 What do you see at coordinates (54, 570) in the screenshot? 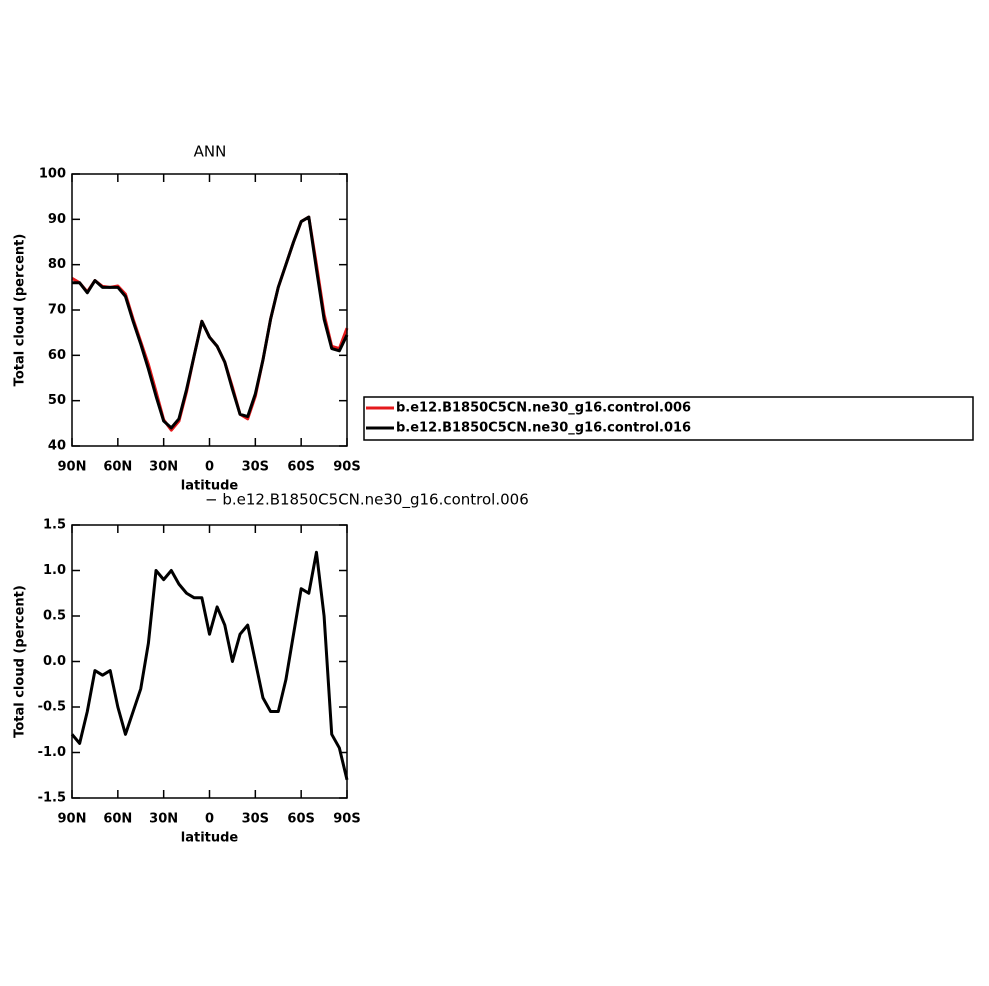
I see `y-tick-label: 1.0` at bounding box center [54, 570].